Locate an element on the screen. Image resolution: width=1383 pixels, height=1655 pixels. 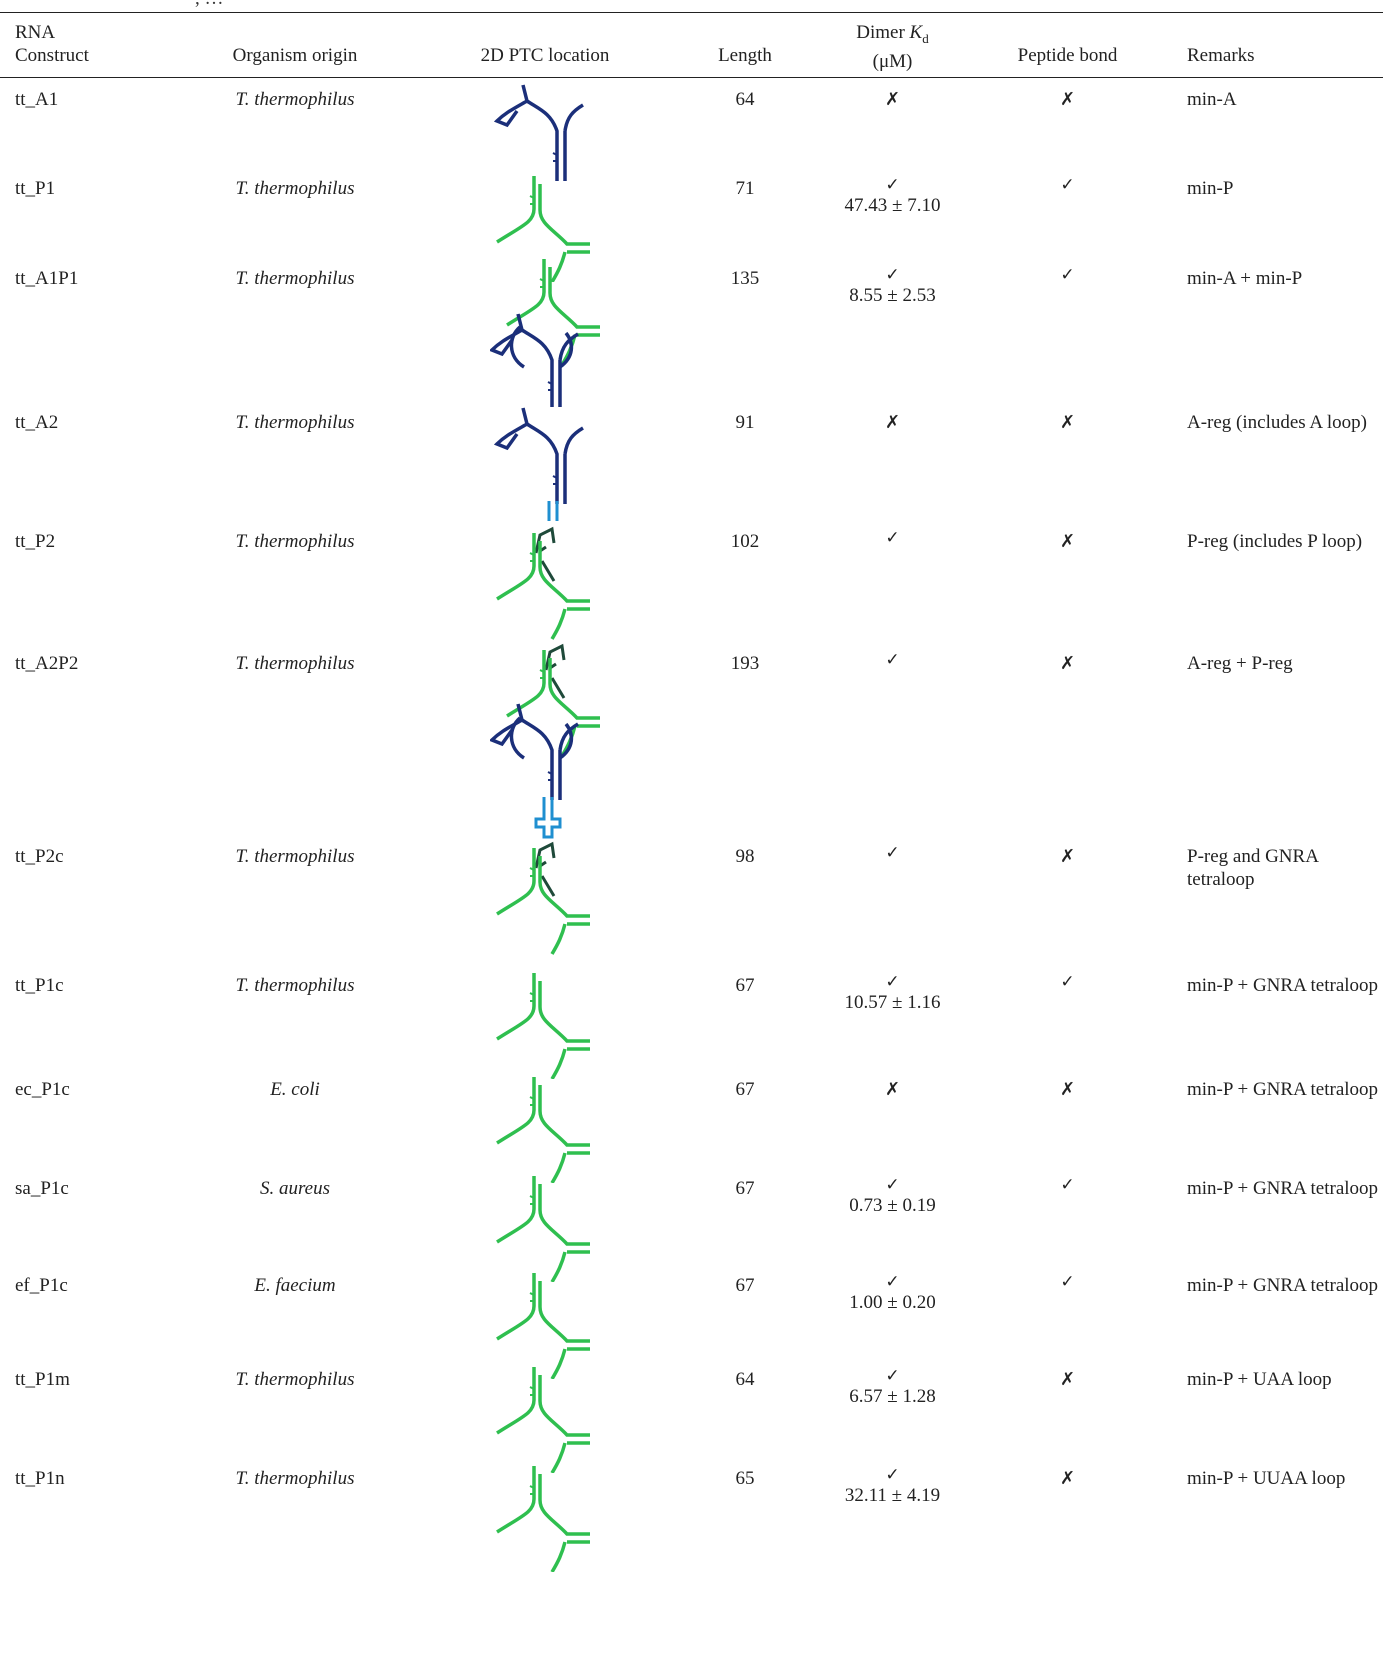
row-remarks: min-P + UUAA loop is located at coordinates (1266, 1478).